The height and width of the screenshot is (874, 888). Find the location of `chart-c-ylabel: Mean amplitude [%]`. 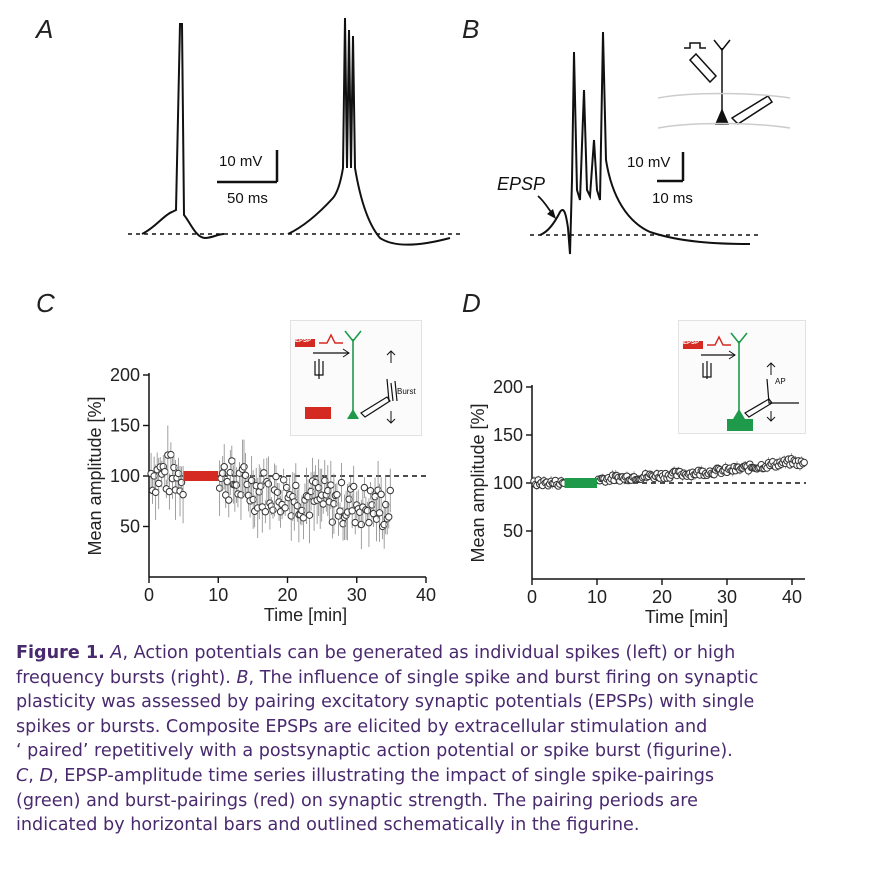

chart-c-ylabel: Mean amplitude [%] is located at coordinates (95, 475).